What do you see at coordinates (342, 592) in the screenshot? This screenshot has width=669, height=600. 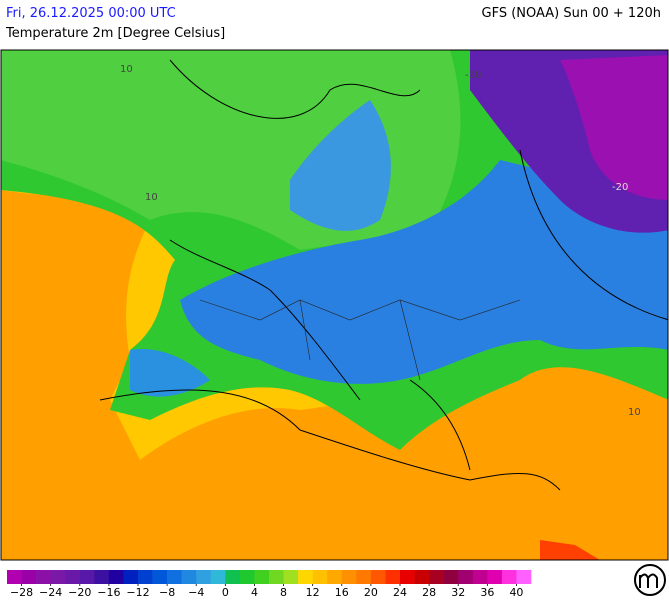 I see `colorbar-tick-label: 16` at bounding box center [342, 592].